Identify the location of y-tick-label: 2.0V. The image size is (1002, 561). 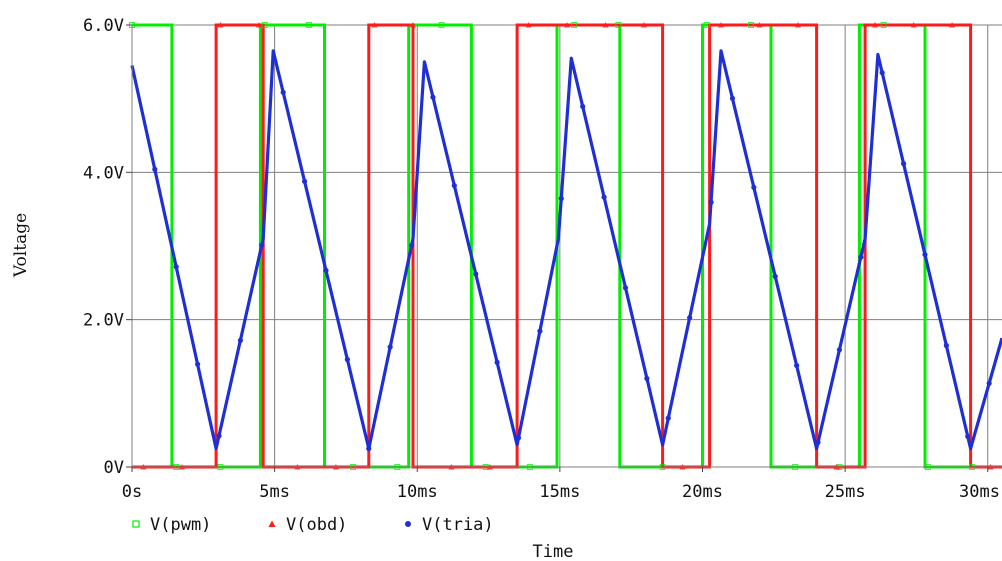
(103, 321).